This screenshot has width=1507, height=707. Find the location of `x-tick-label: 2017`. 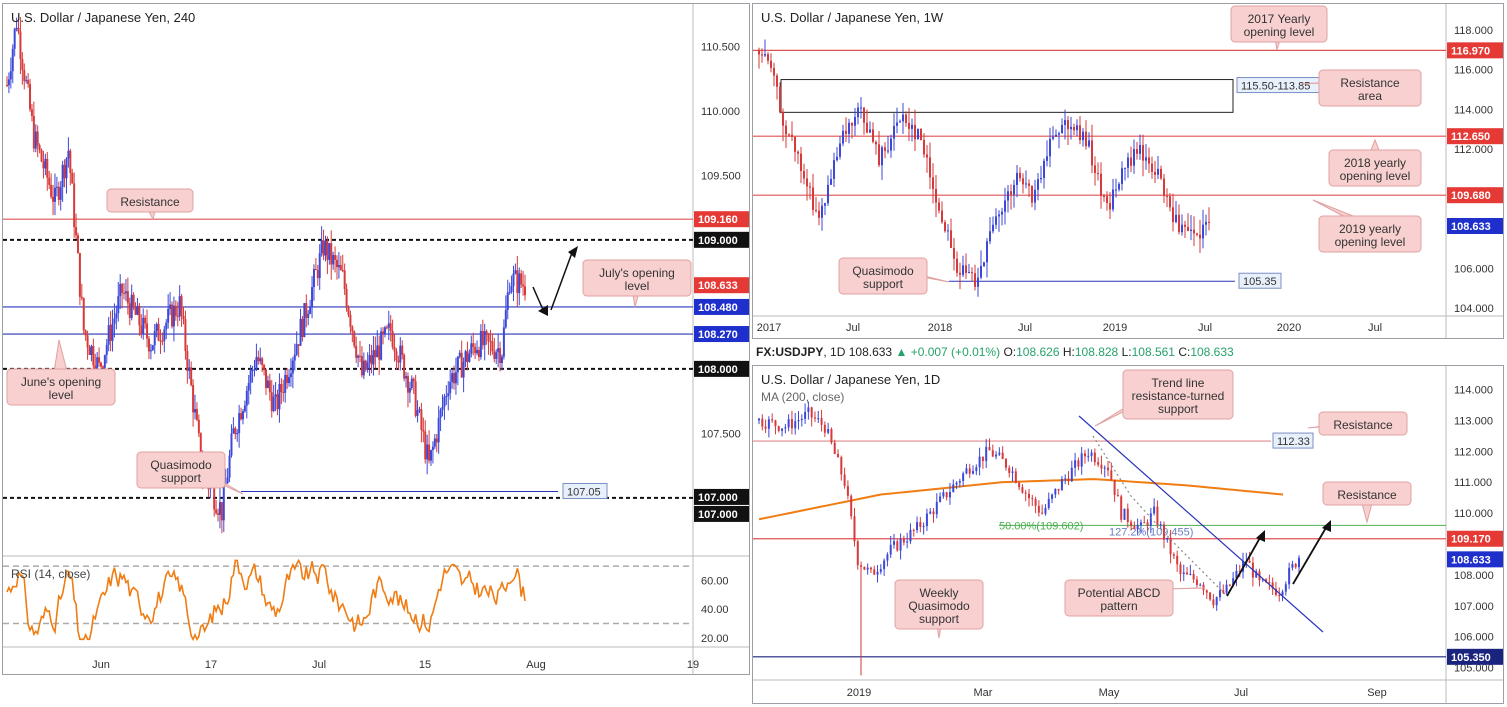

x-tick-label: 2017 is located at coordinates (769, 328).